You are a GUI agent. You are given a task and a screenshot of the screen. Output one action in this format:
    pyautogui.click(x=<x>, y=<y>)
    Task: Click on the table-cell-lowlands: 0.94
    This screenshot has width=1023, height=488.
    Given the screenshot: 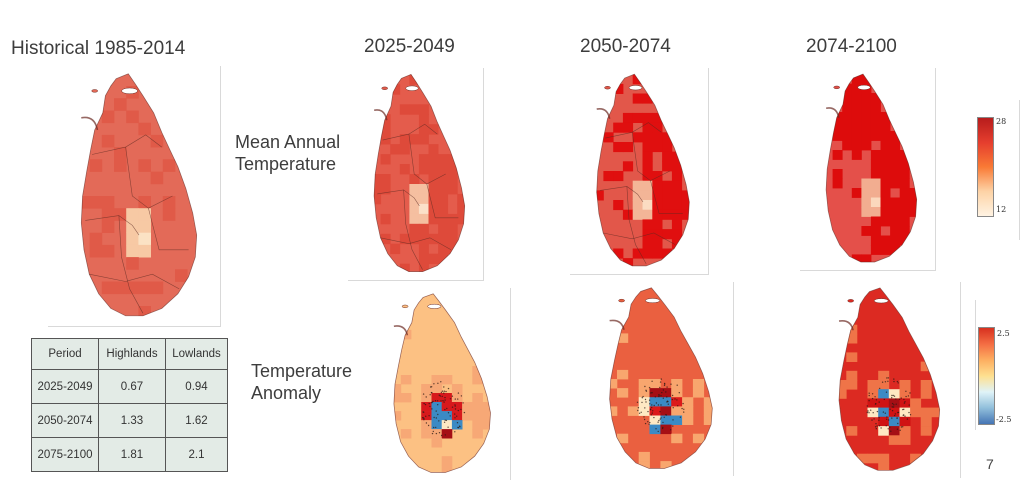 What is the action you would take?
    pyautogui.click(x=196, y=386)
    